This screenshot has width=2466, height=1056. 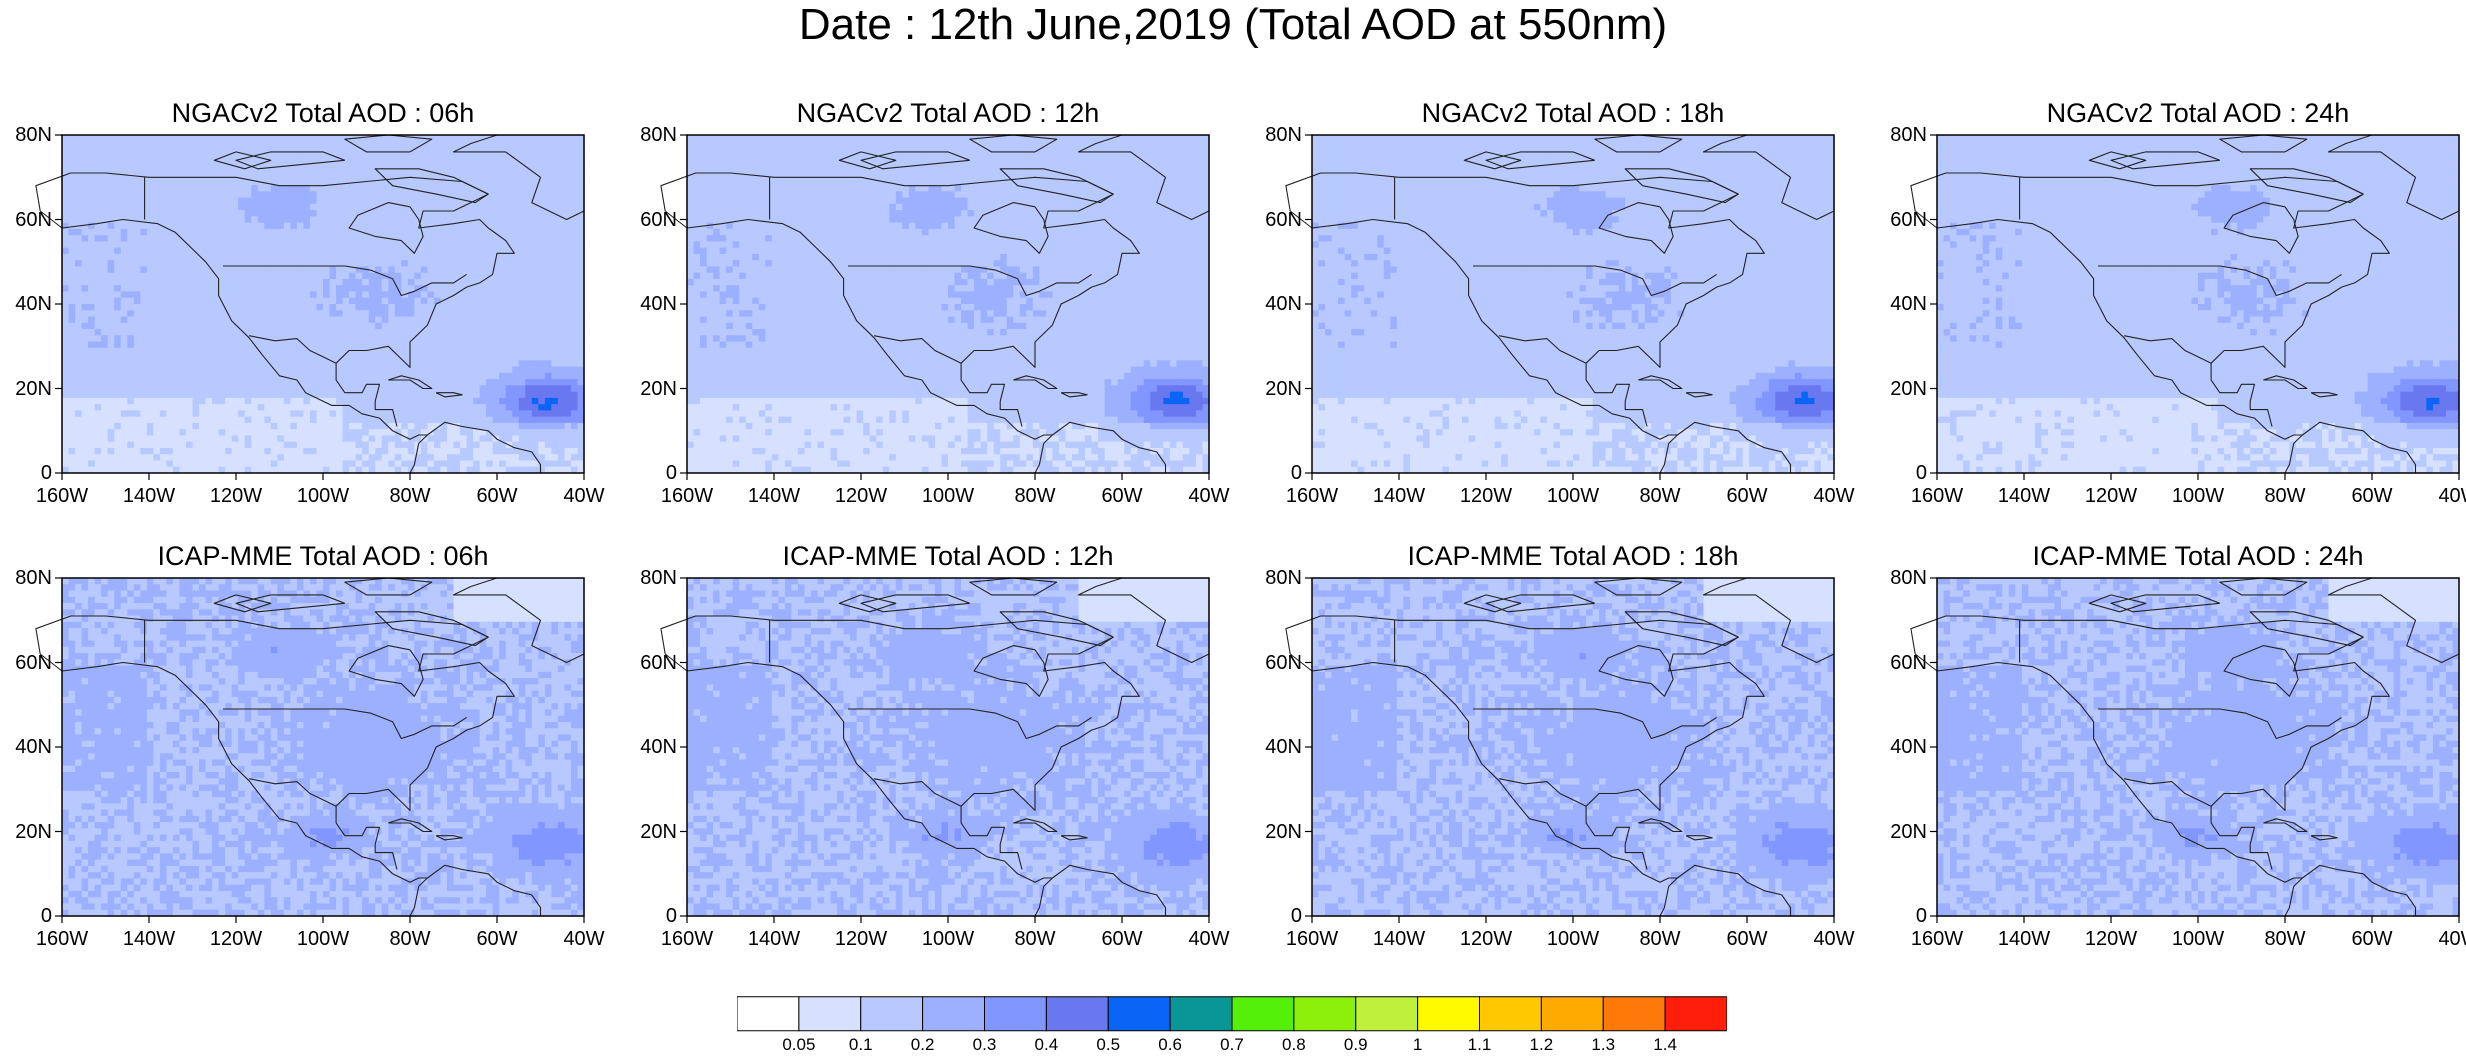 I want to click on colorbar-label: 0.5, so click(x=1108, y=1045).